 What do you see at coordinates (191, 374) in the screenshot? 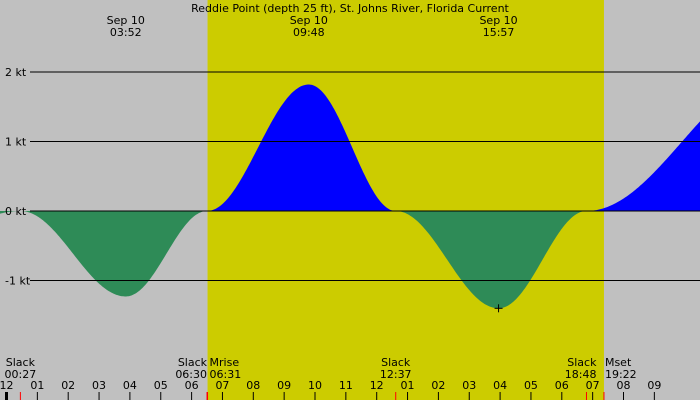
I see `event-time-label: 06:30` at bounding box center [191, 374].